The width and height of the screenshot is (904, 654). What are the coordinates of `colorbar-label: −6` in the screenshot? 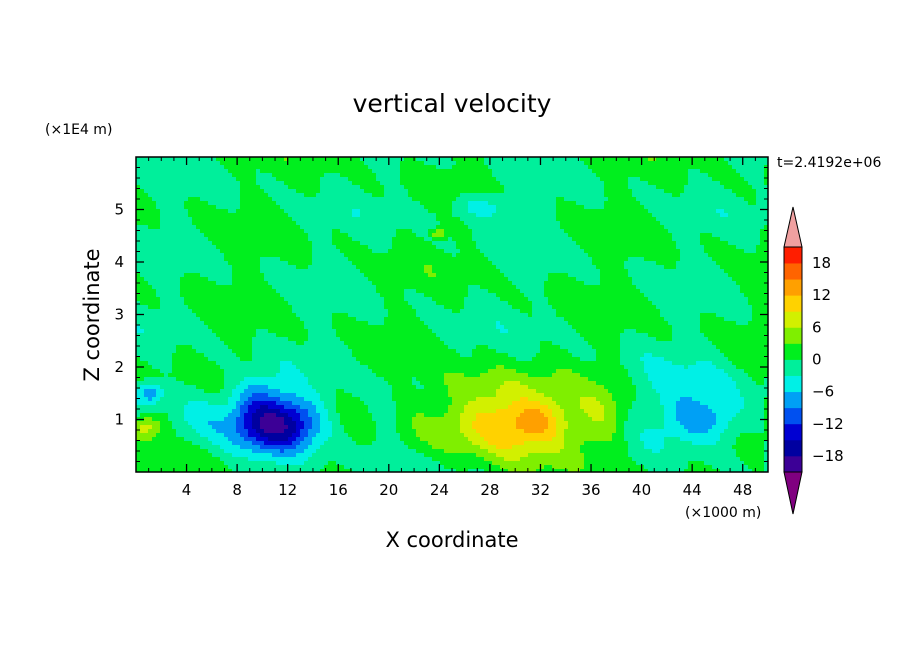 It's located at (823, 392).